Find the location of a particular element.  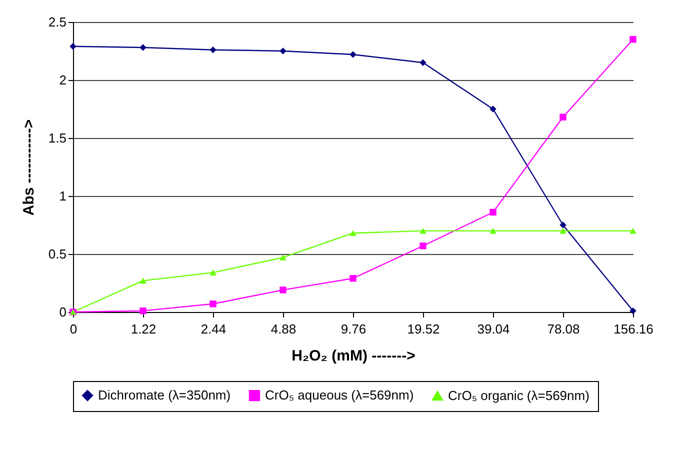

legend-label: CrO₅ aqueous (λ=569nm) is located at coordinates (339, 395).